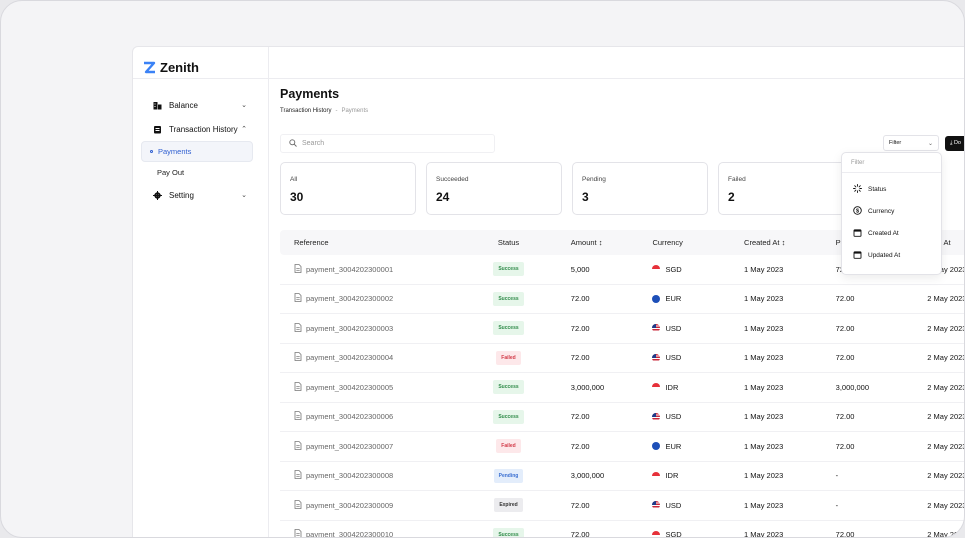  What do you see at coordinates (586, 242) in the screenshot?
I see `column-header-amount: Amount ↕` at bounding box center [586, 242].